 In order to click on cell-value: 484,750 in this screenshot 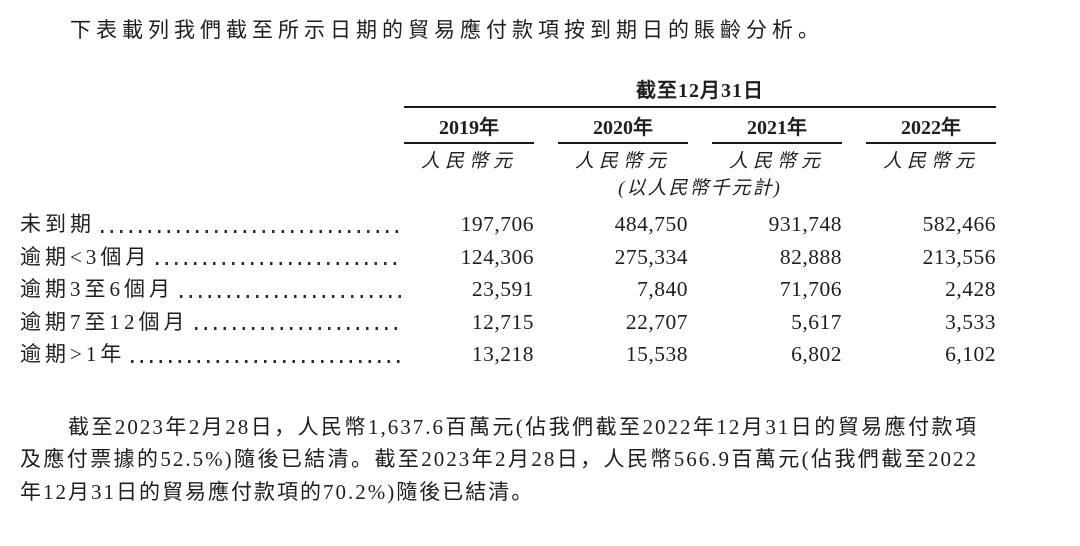, I will do `click(651, 224)`.